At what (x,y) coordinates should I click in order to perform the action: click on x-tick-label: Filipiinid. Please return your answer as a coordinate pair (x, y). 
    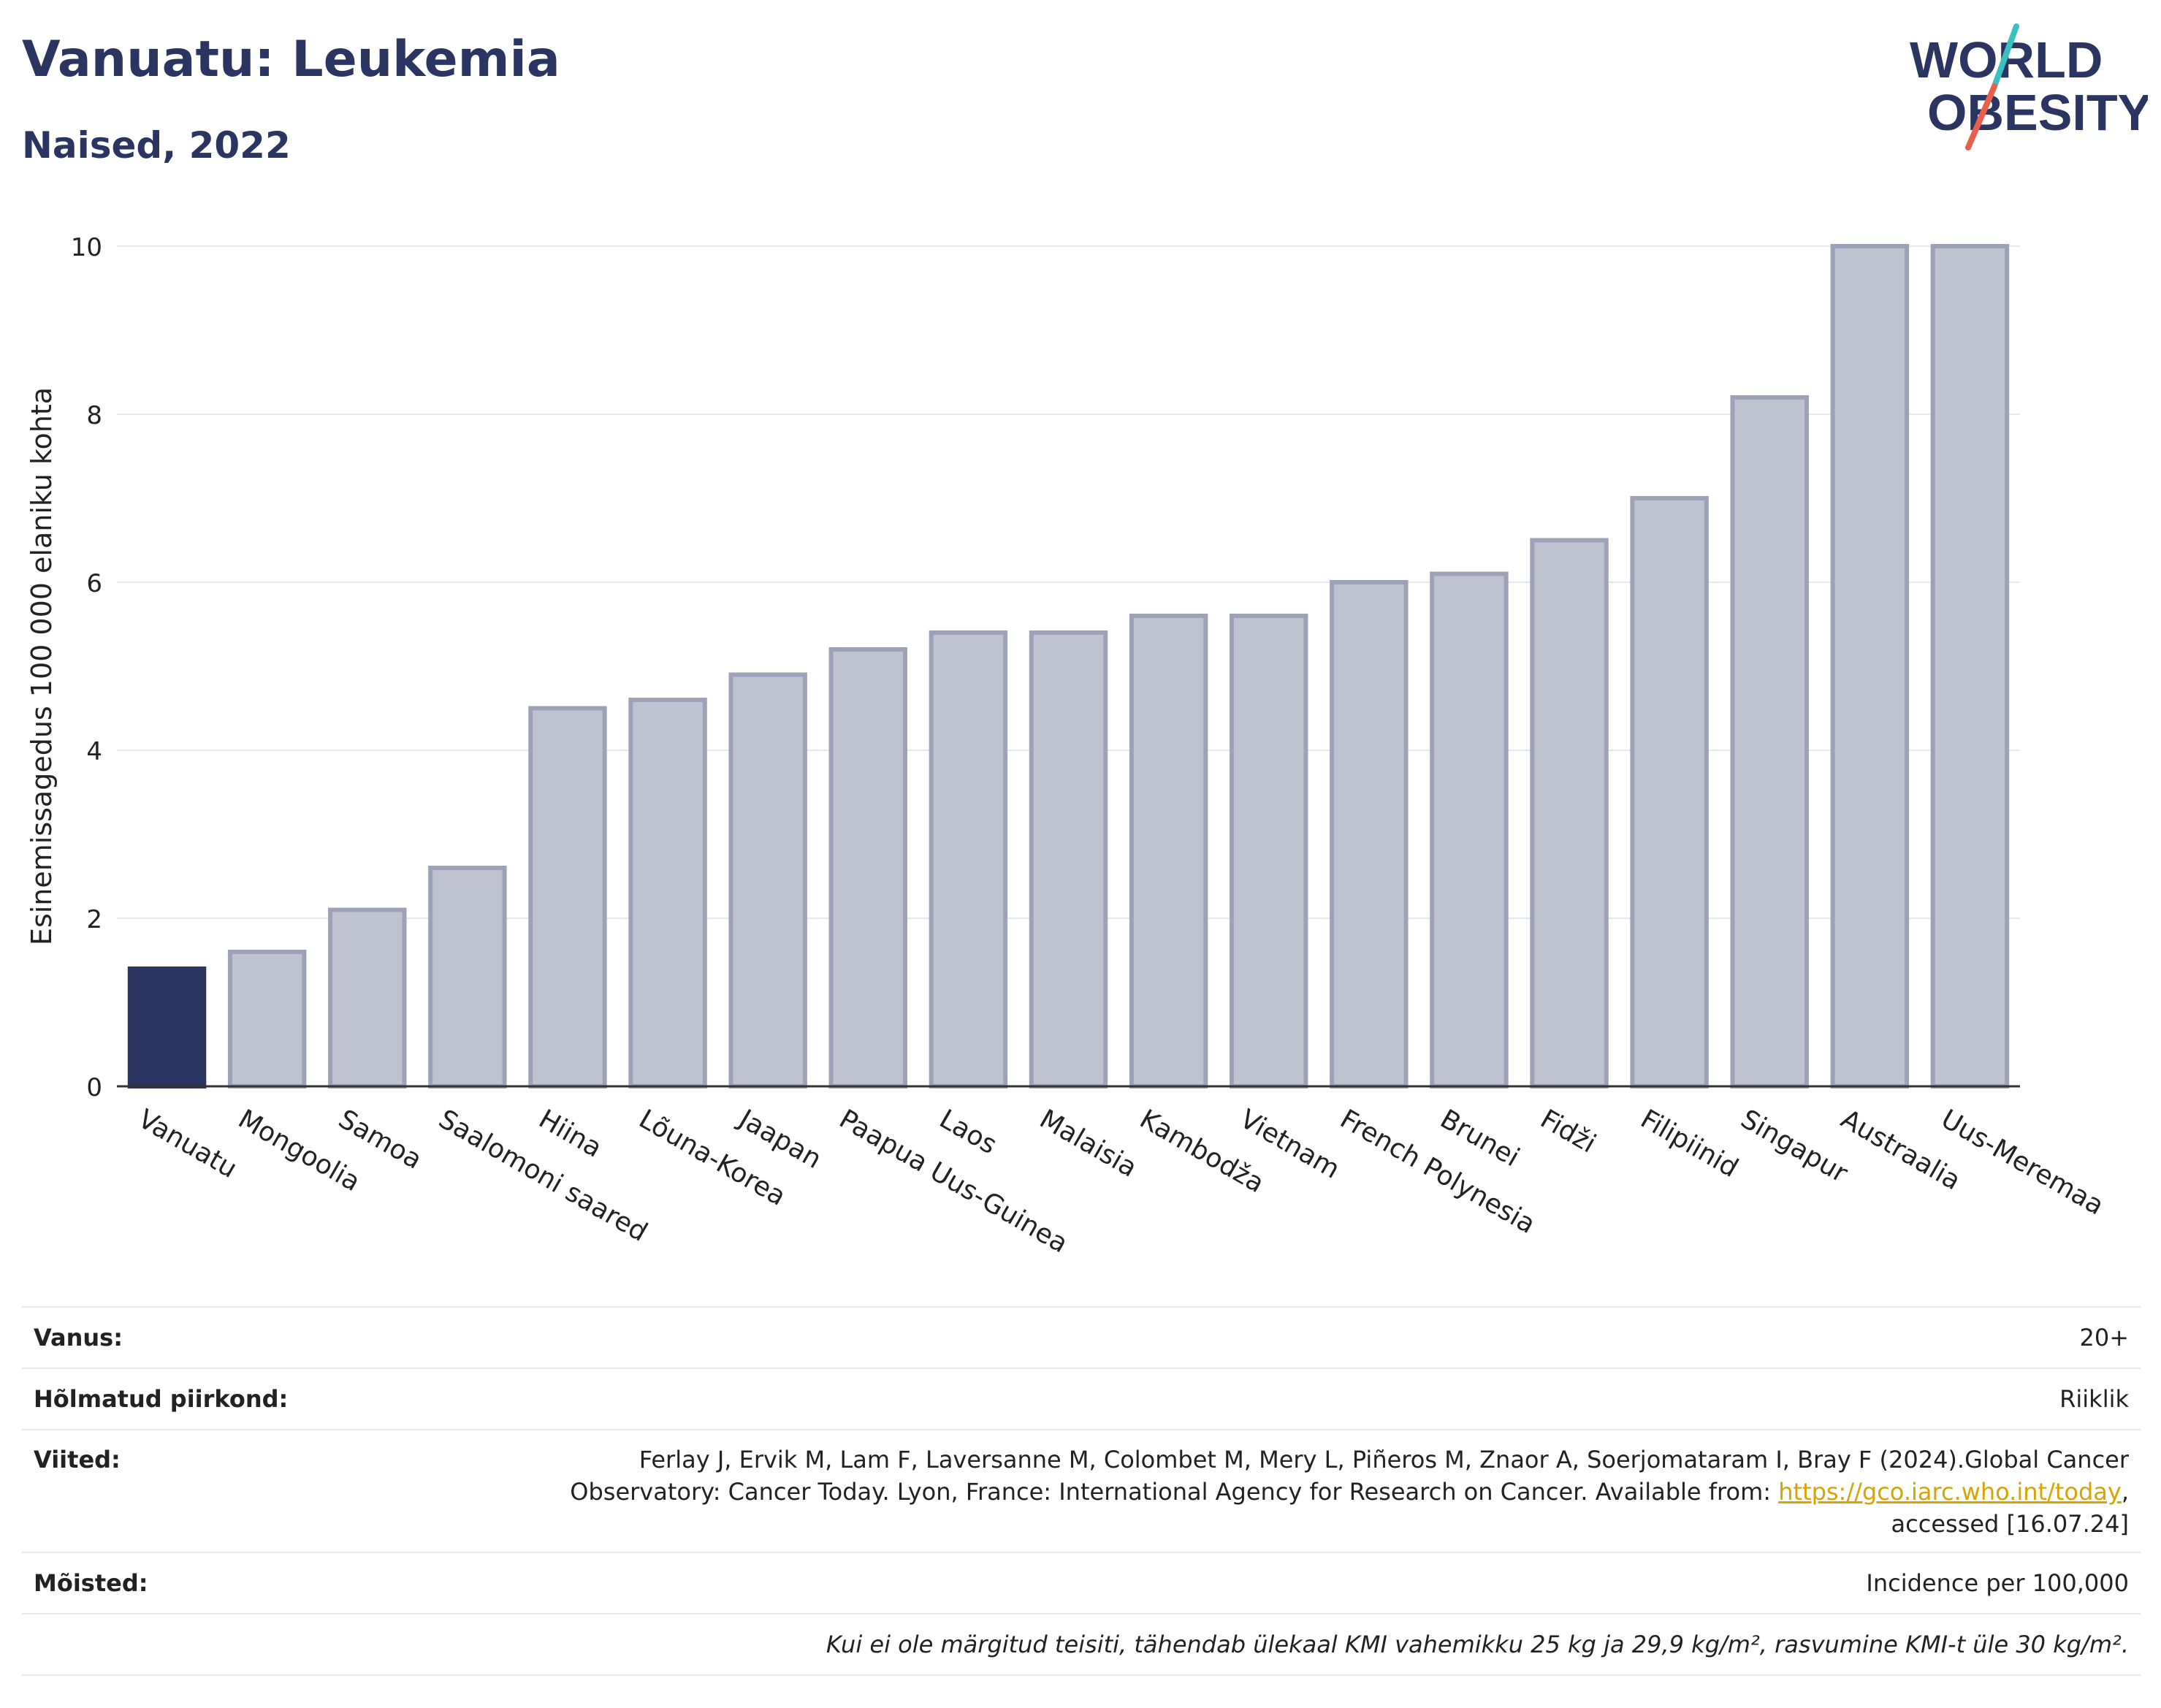
    Looking at the image, I should click on (1690, 1143).